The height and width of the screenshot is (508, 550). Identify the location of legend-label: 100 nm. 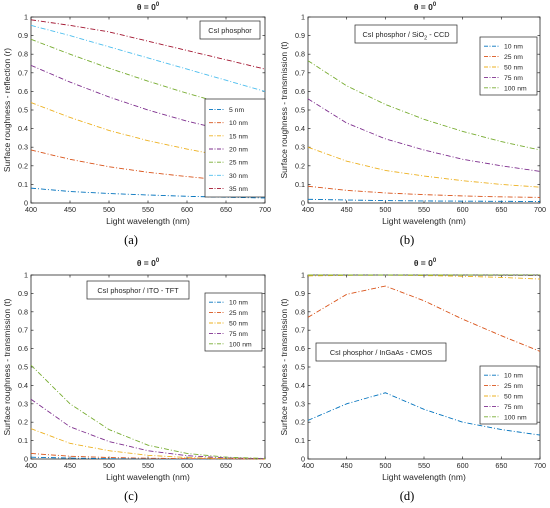
(515, 417).